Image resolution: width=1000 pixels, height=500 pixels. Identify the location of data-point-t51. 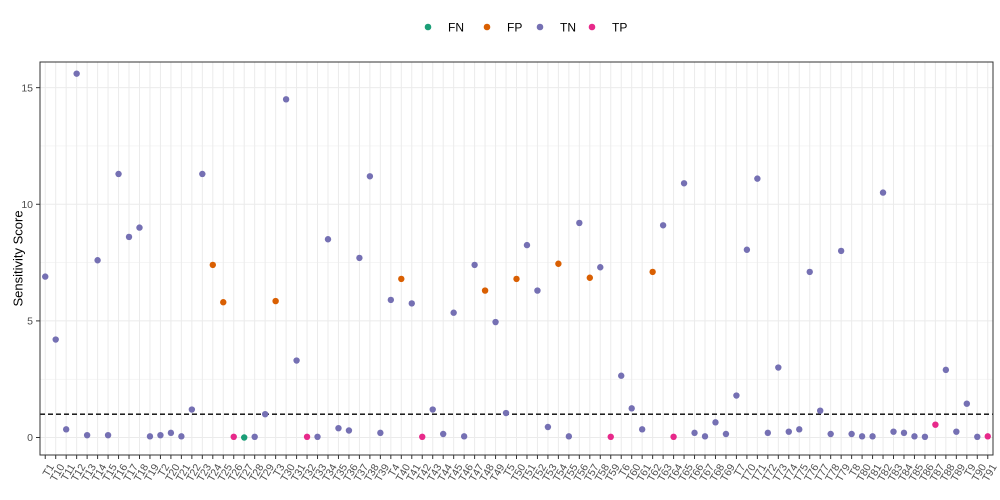
(527, 245).